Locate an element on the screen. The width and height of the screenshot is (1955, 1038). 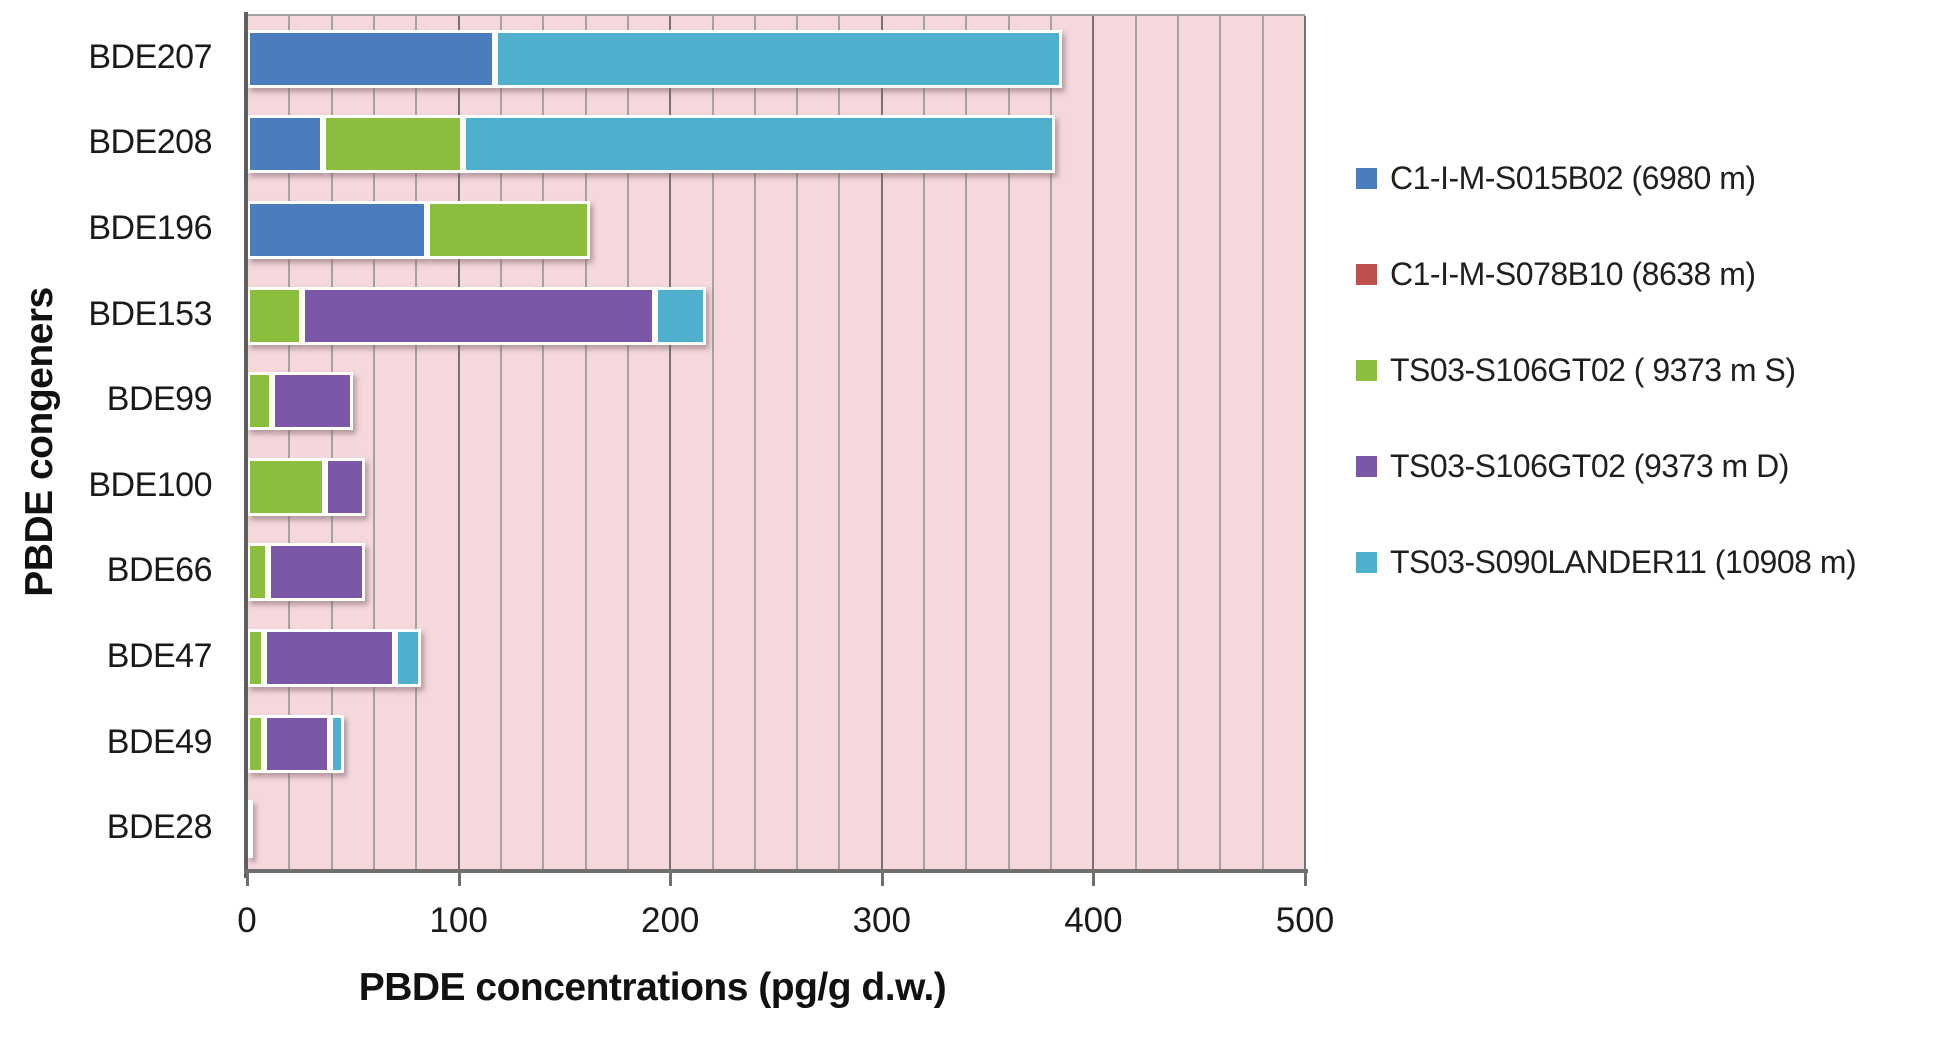
category-label-BDE99: BDE99 is located at coordinates (159, 399).